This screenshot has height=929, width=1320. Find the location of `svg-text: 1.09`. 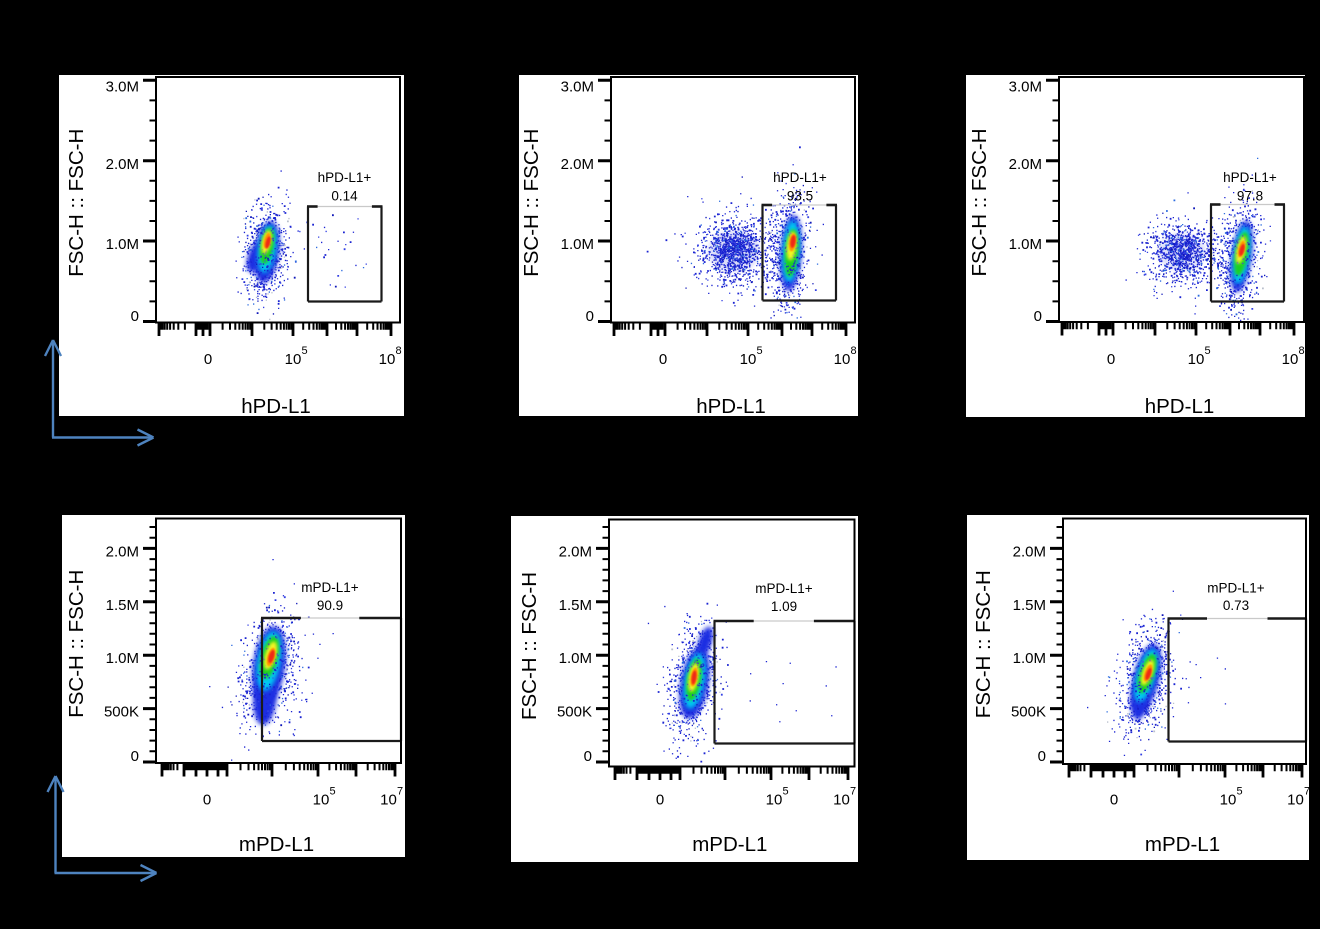

svg-text: 1.09 is located at coordinates (784, 606).